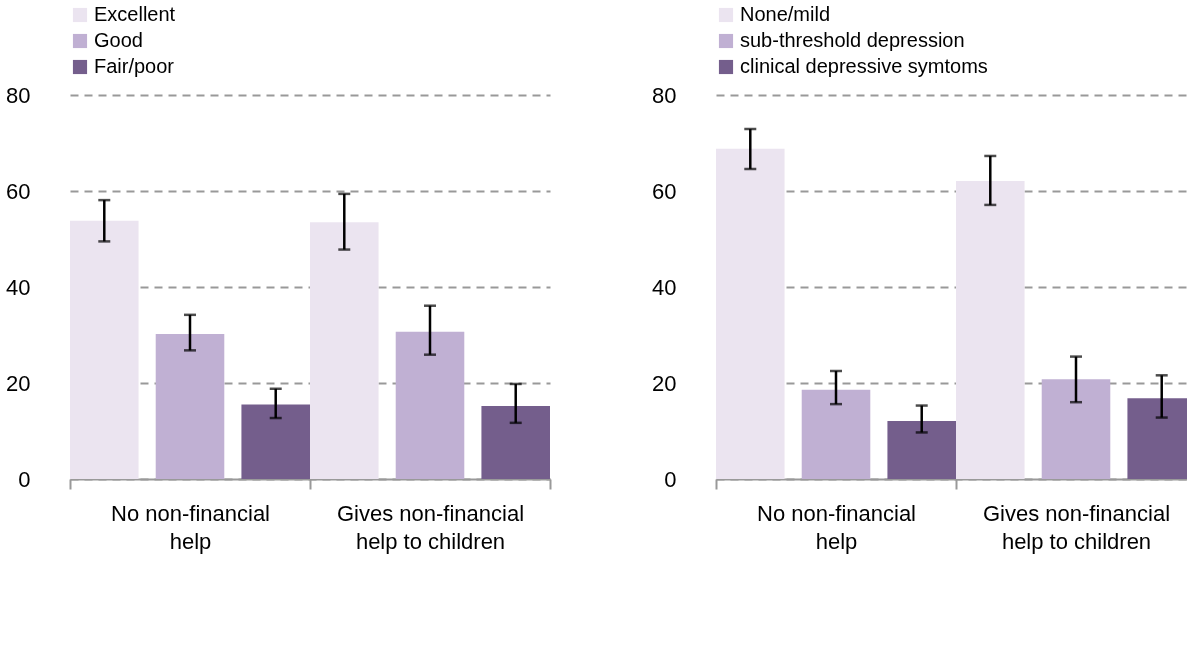 The image size is (1187, 651). What do you see at coordinates (852, 40) in the screenshot?
I see `legend-label: sub-threshold depression` at bounding box center [852, 40].